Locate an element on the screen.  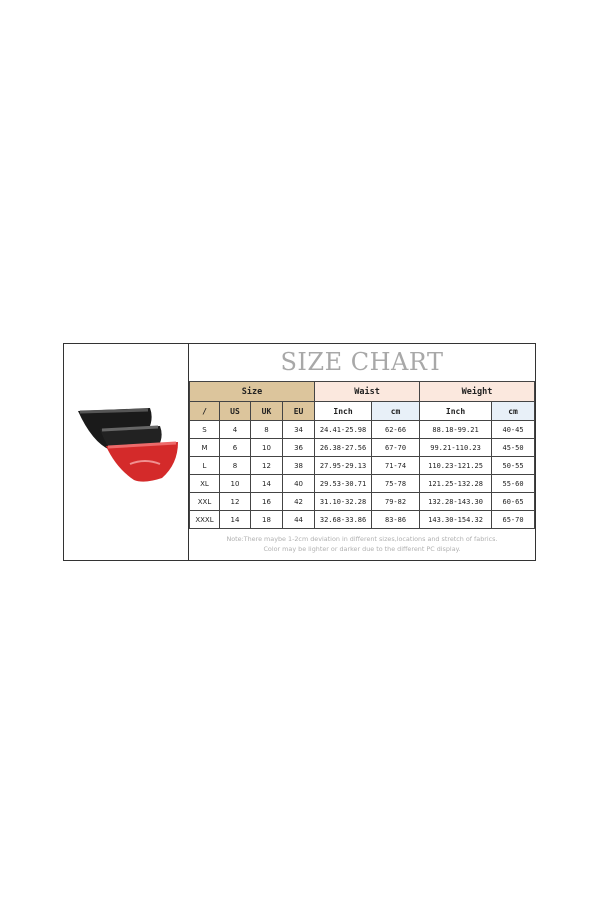
table-cell: 79-82 is located at coordinates (396, 501).